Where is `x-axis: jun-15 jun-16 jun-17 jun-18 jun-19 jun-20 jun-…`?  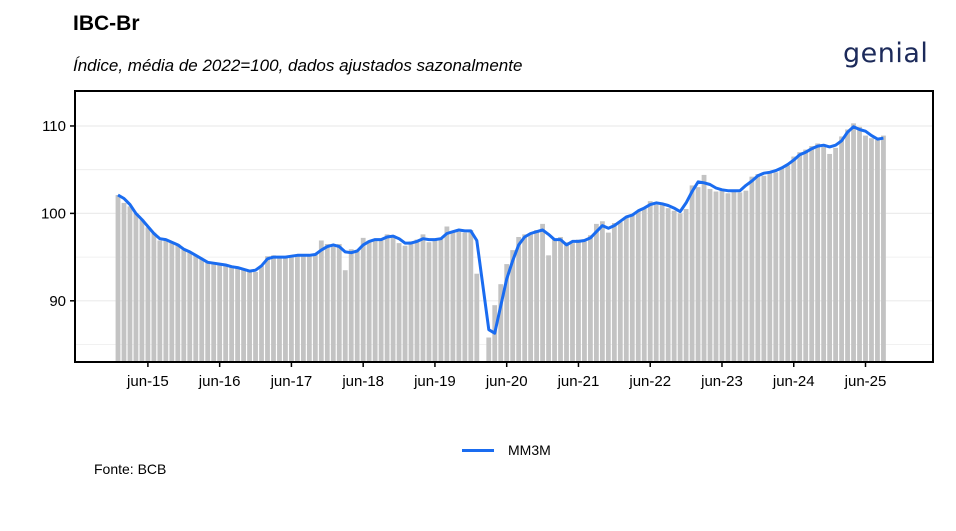 x-axis: jun-15 jun-16 jun-17 jun-18 jun-19 jun-20 jun-… is located at coordinates (506, 376).